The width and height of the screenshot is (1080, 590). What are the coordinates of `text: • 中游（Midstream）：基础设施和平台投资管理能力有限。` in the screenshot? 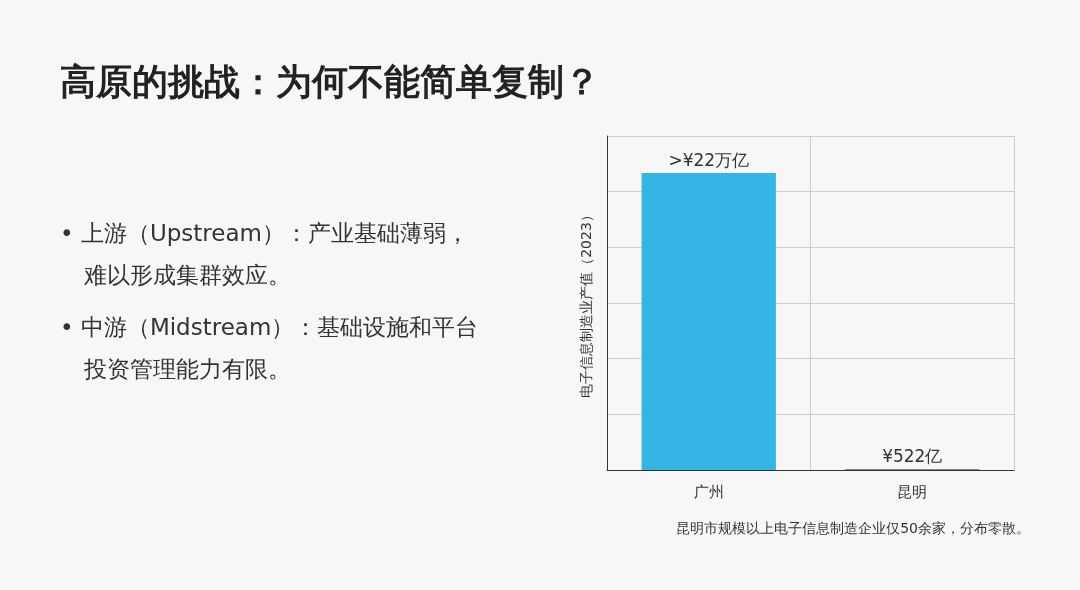 It's located at (270, 348).